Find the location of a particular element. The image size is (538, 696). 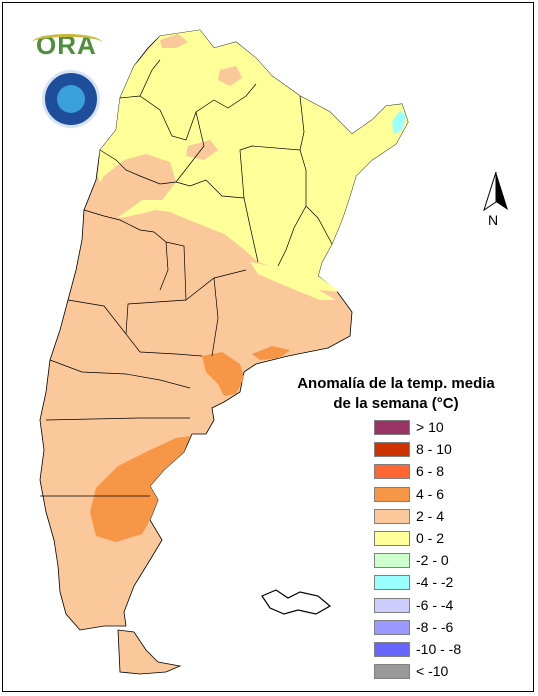

zone-4-6-bahia is located at coordinates (271, 353).